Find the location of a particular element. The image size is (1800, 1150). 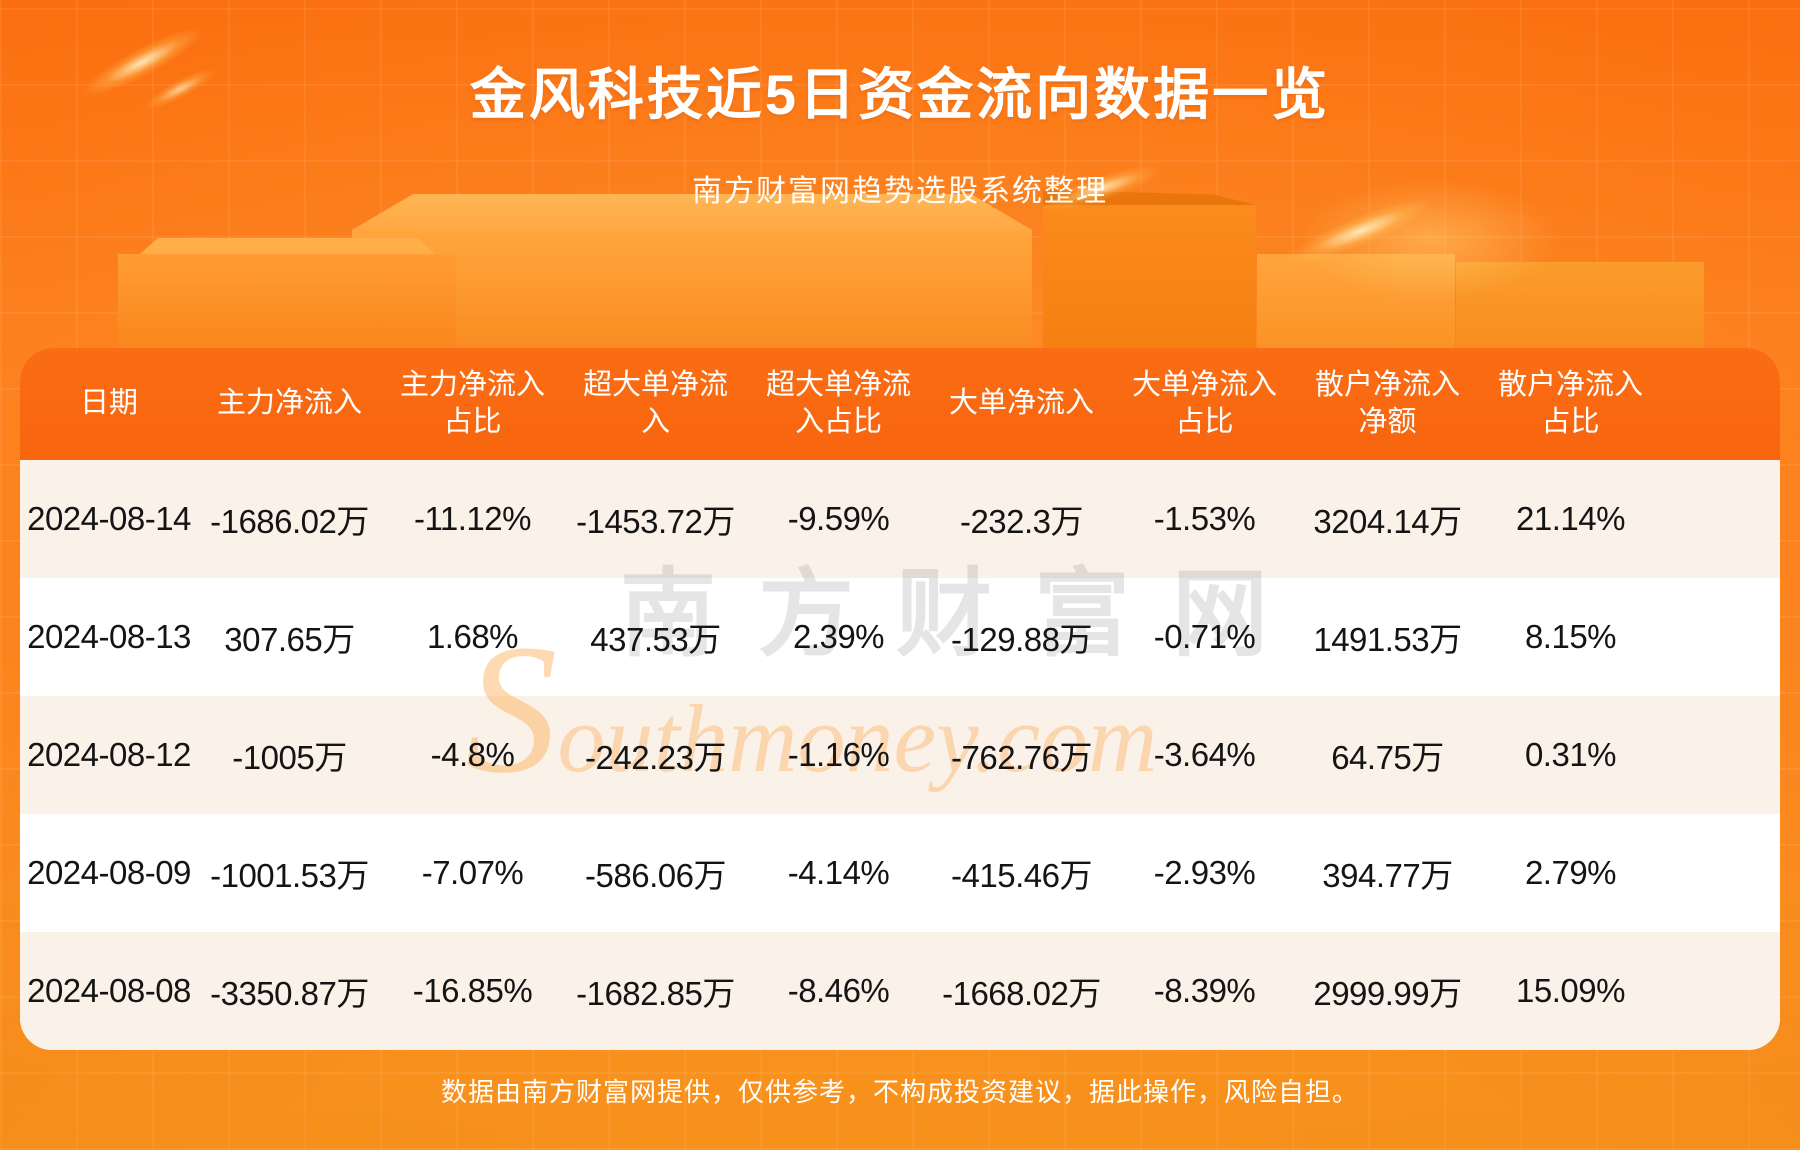

value-cell: 64.75万 is located at coordinates (1387, 757).